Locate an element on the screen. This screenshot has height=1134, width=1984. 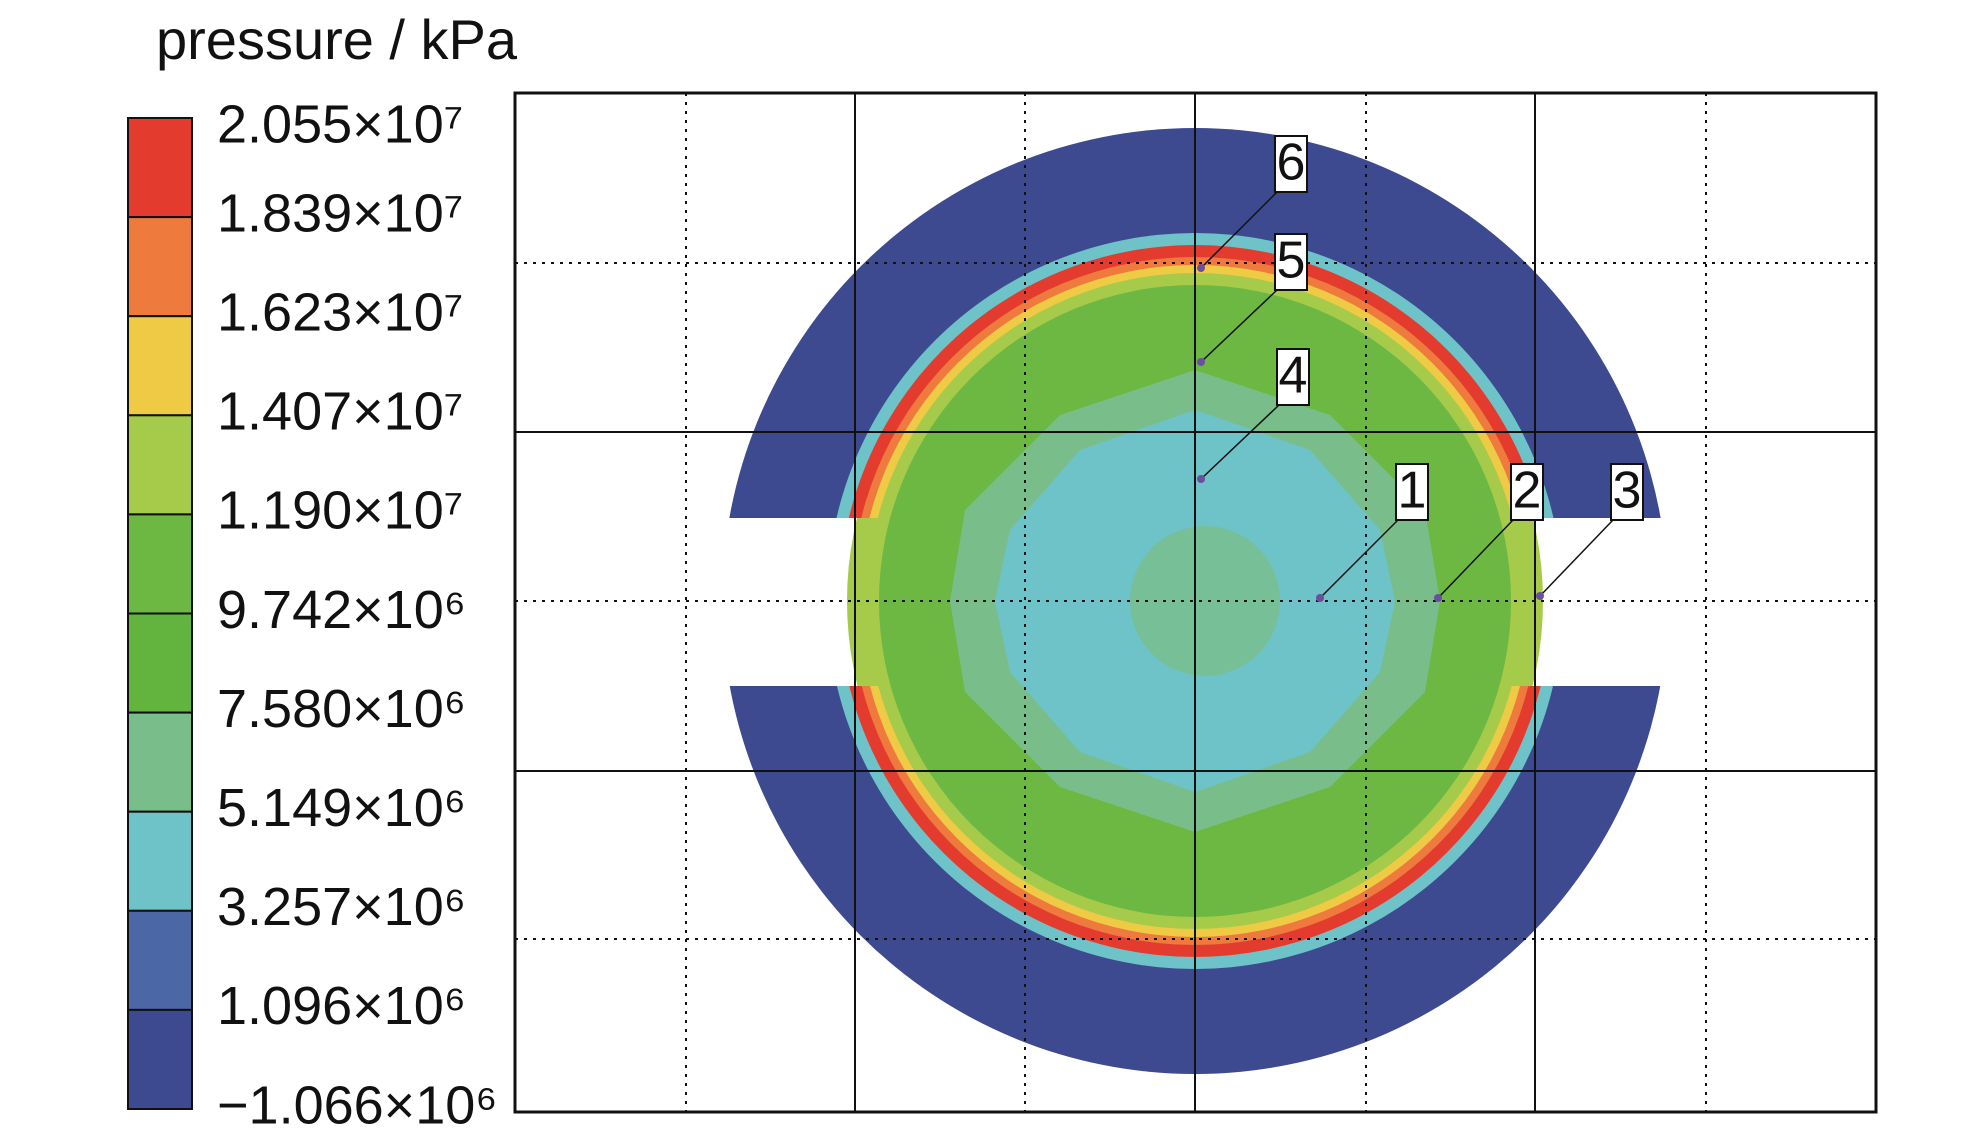
point-label: 1 is located at coordinates (1412, 491).